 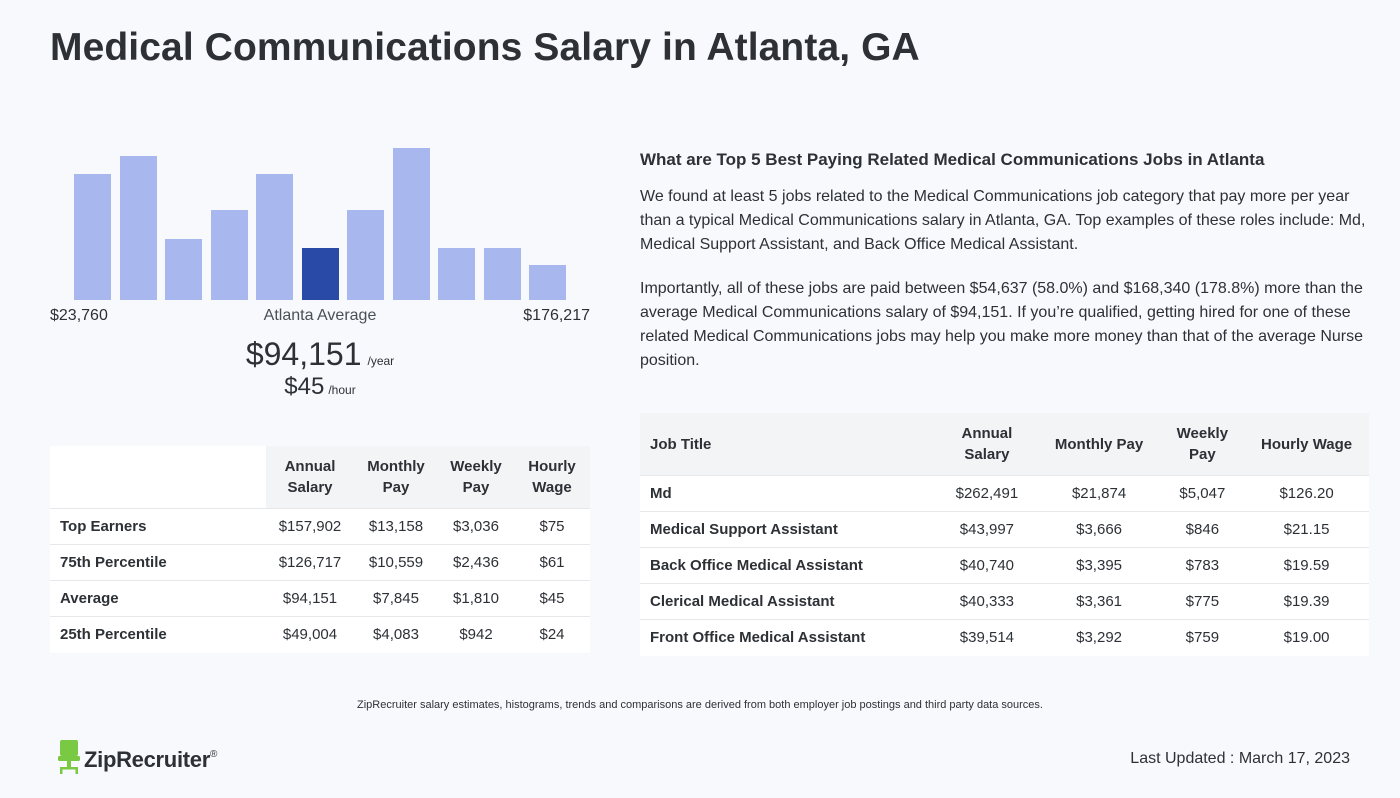 I want to click on hourly-cell: $24, so click(x=552, y=634).